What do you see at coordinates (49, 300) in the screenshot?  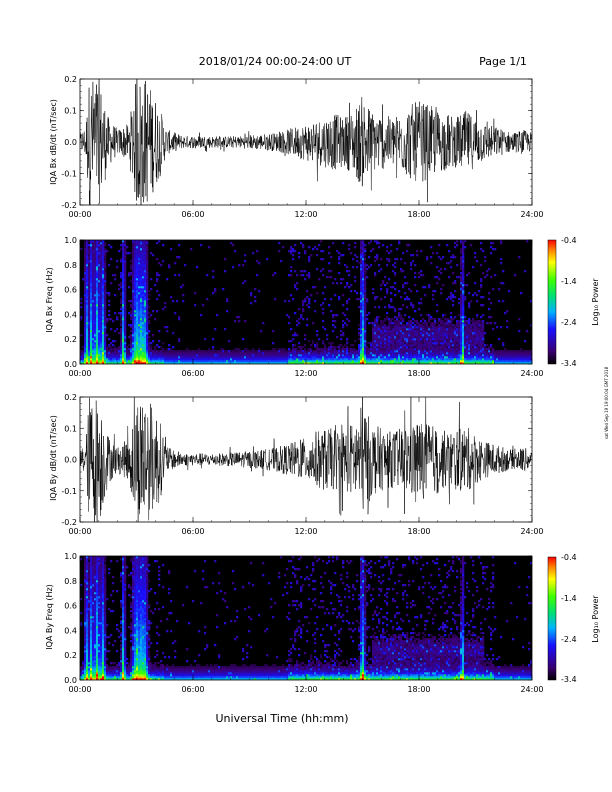 I see `ylabel-bx-spectrogram: IQA Bx Freq (Hz)` at bounding box center [49, 300].